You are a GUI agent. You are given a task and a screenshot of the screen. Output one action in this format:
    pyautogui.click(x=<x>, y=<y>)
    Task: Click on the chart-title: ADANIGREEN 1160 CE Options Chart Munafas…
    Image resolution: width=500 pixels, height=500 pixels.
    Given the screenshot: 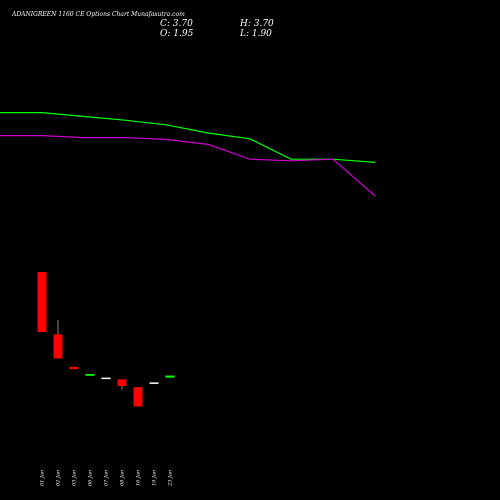 What is the action you would take?
    pyautogui.click(x=98, y=14)
    